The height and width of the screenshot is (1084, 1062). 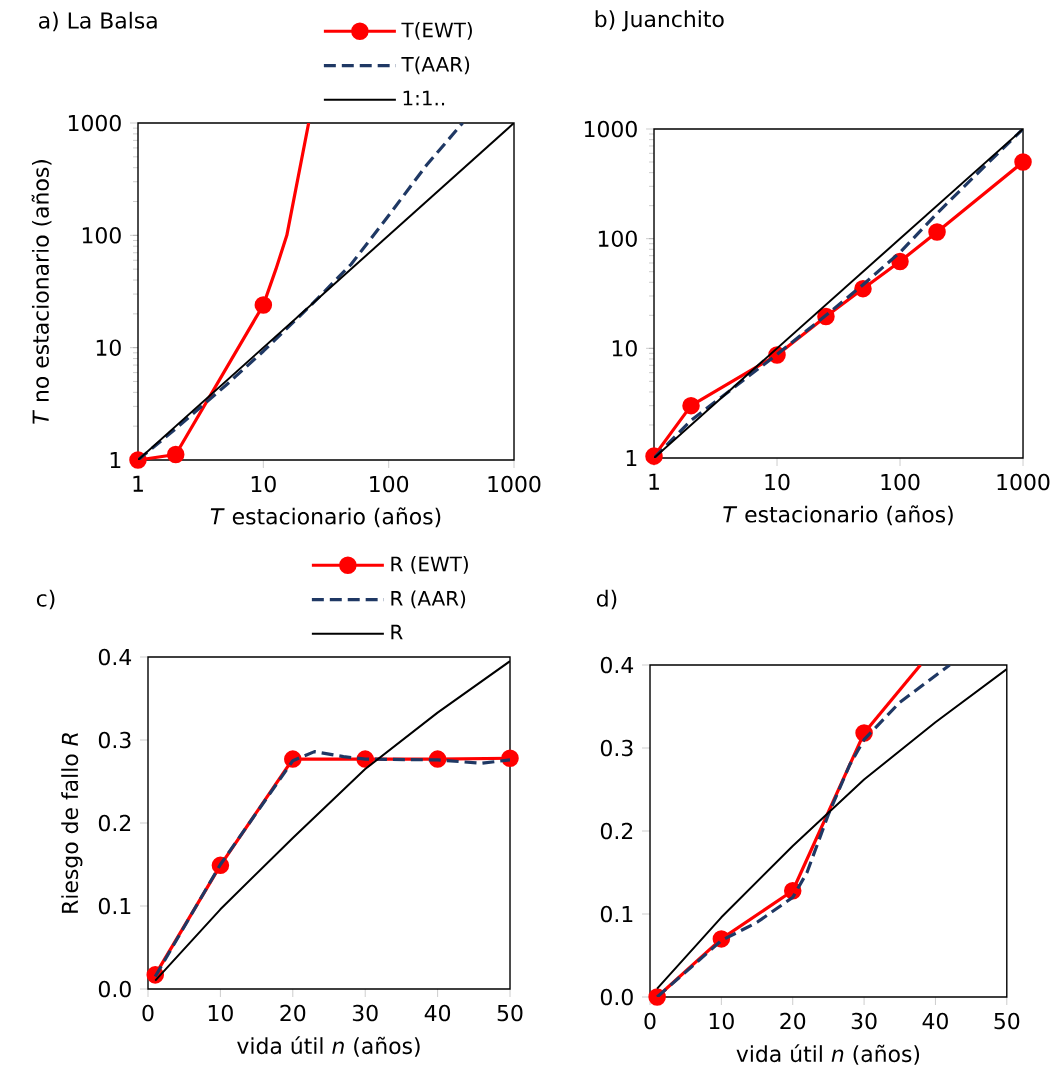 What do you see at coordinates (429, 565) in the screenshot?
I see `legend-label: R (EWT)` at bounding box center [429, 565].